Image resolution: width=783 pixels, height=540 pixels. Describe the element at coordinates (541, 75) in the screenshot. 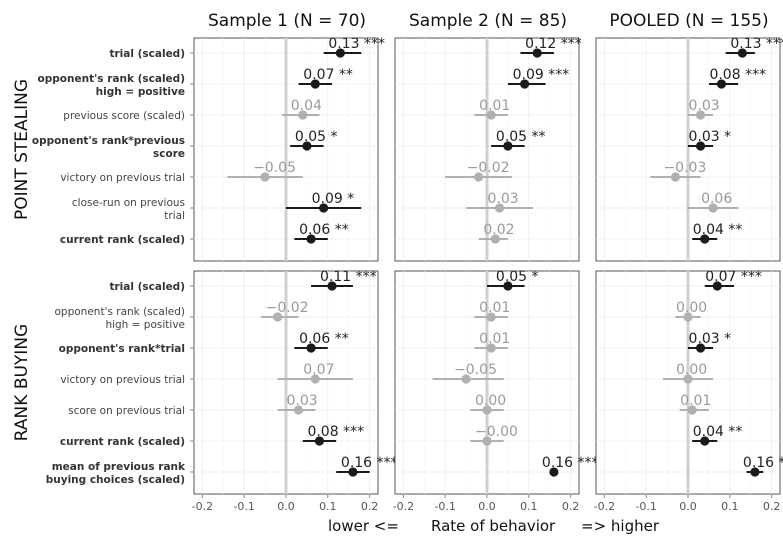

I see `estimate-label: 0.09 ***` at that location.